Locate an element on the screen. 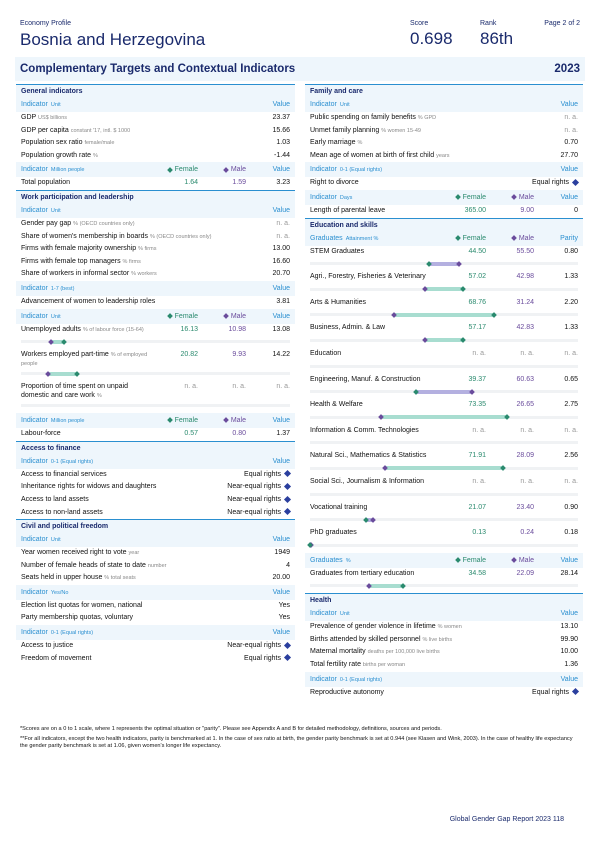  indicator-name: Social Sci., Journalism & Information is located at coordinates (367, 481).